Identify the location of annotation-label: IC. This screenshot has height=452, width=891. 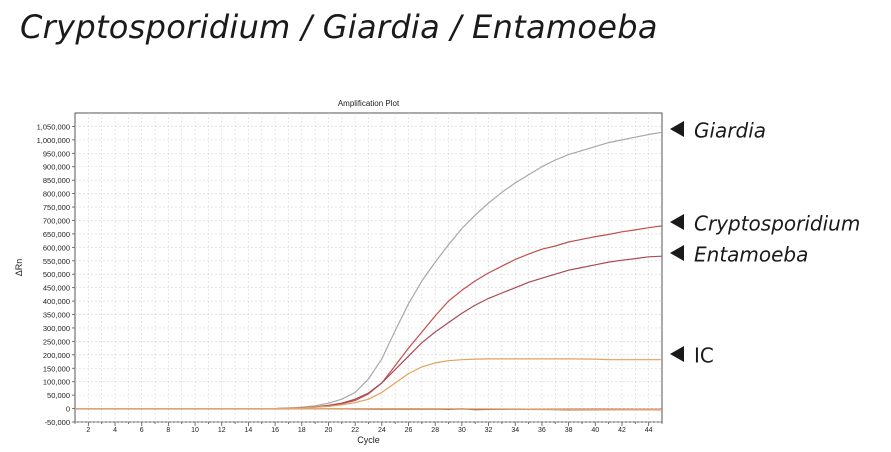
(704, 355).